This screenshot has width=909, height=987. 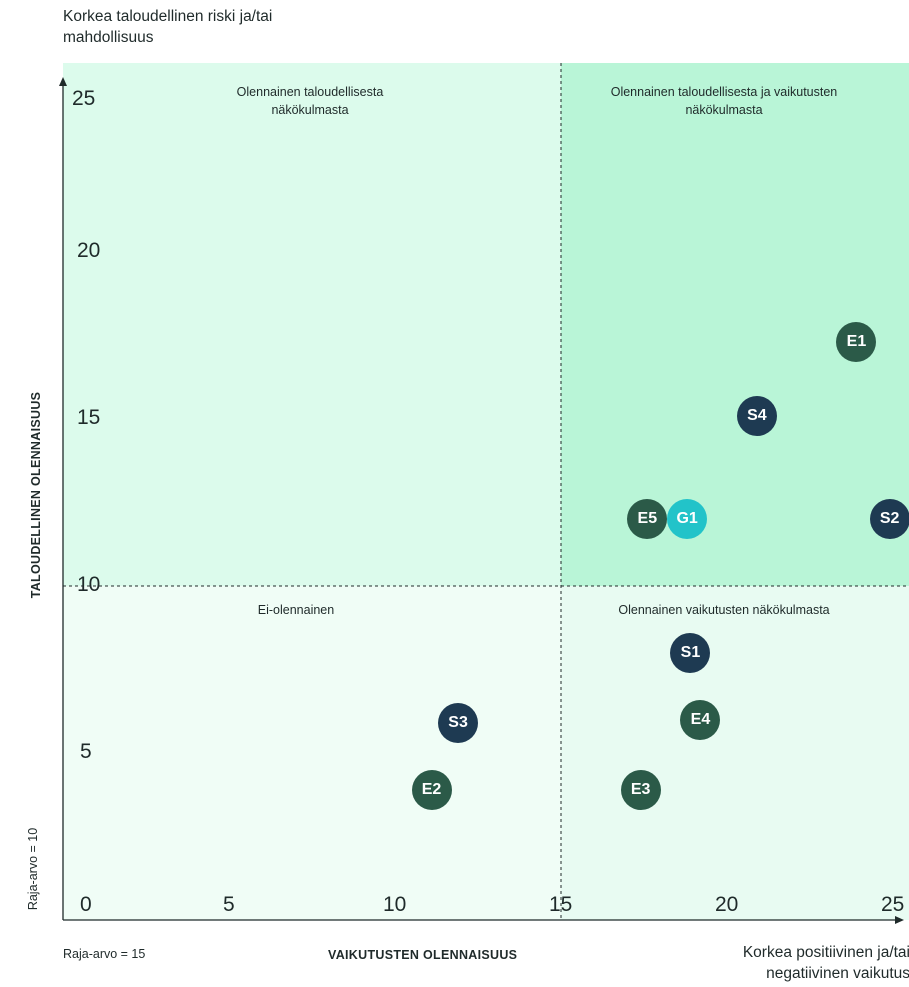 What do you see at coordinates (724, 610) in the screenshot?
I see `quadrant-label-bottom-right: Olennainen vaikutusten näkökulmasta` at bounding box center [724, 610].